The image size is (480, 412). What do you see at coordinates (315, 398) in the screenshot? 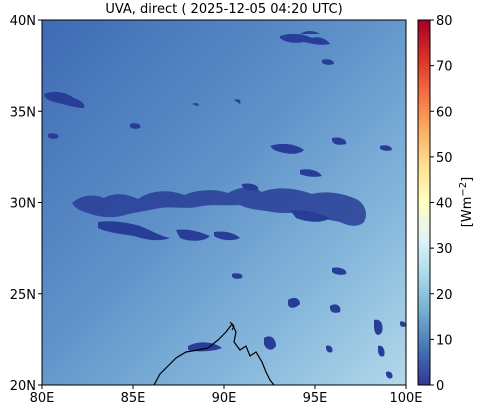
I see `x-tick-label: 95E` at bounding box center [315, 398].